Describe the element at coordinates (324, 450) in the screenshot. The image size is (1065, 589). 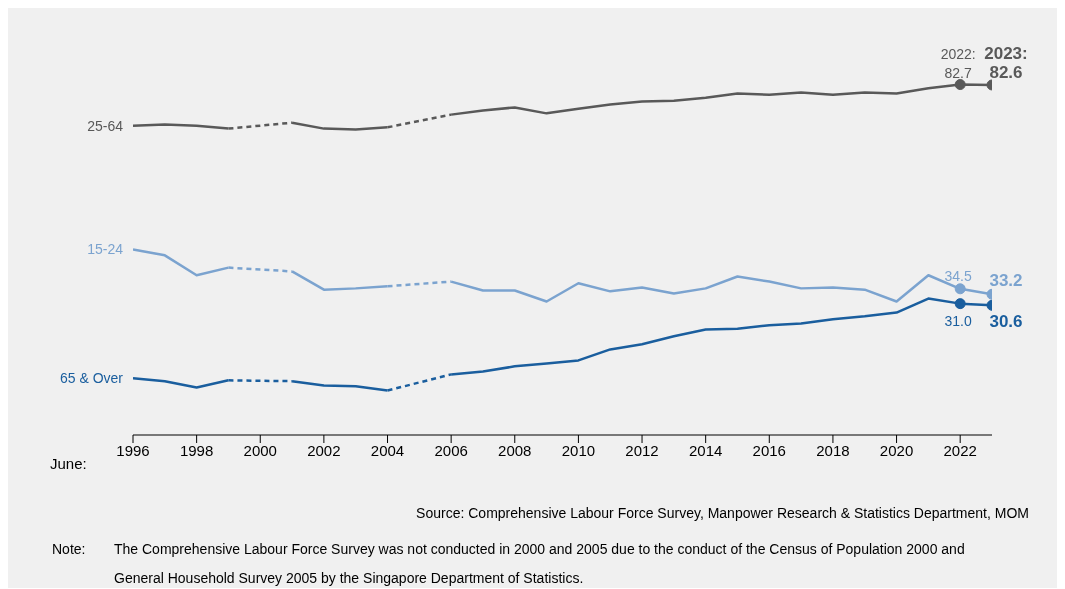
I see `x-tick-label: 2002` at that location.